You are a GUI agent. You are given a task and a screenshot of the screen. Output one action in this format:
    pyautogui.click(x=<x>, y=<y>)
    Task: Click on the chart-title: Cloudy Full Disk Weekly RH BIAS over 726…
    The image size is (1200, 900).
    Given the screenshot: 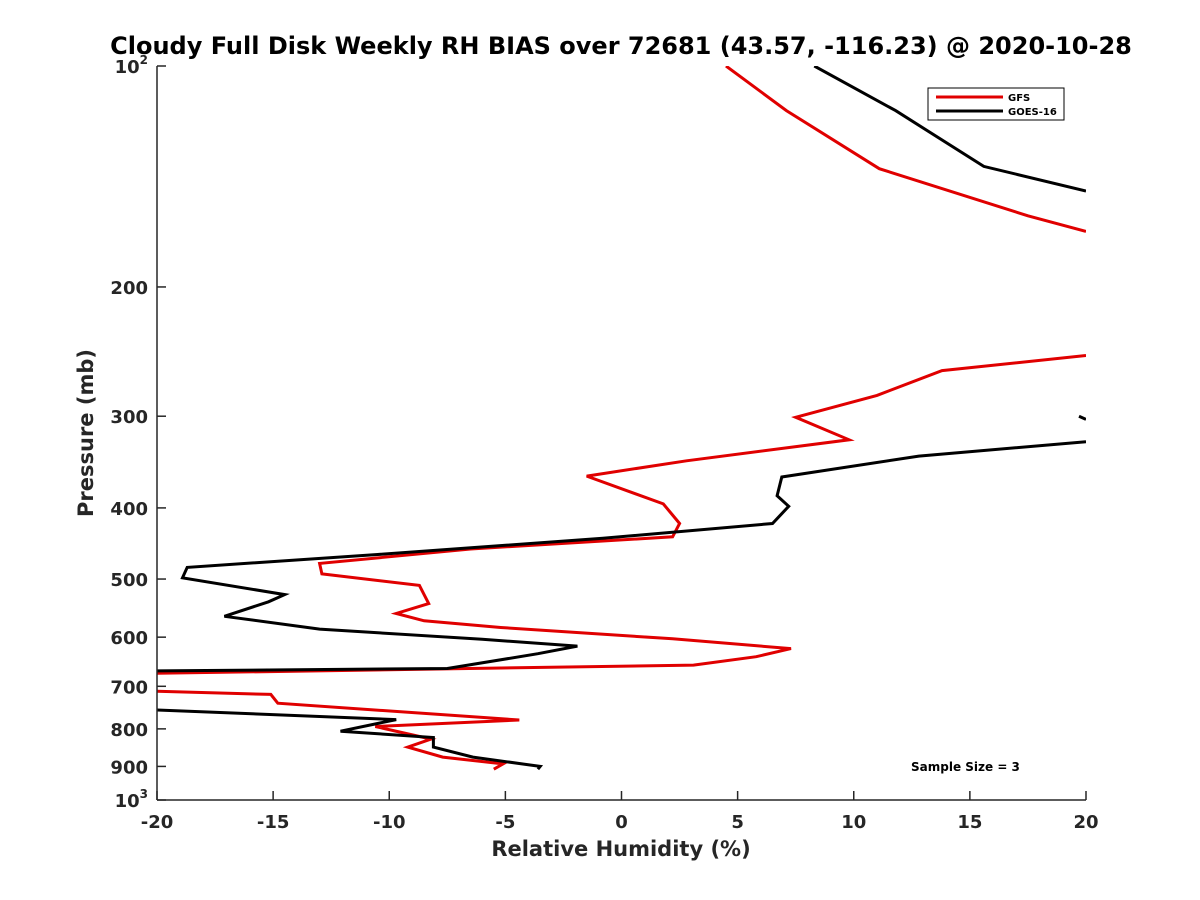 What is the action you would take?
    pyautogui.click(x=621, y=46)
    